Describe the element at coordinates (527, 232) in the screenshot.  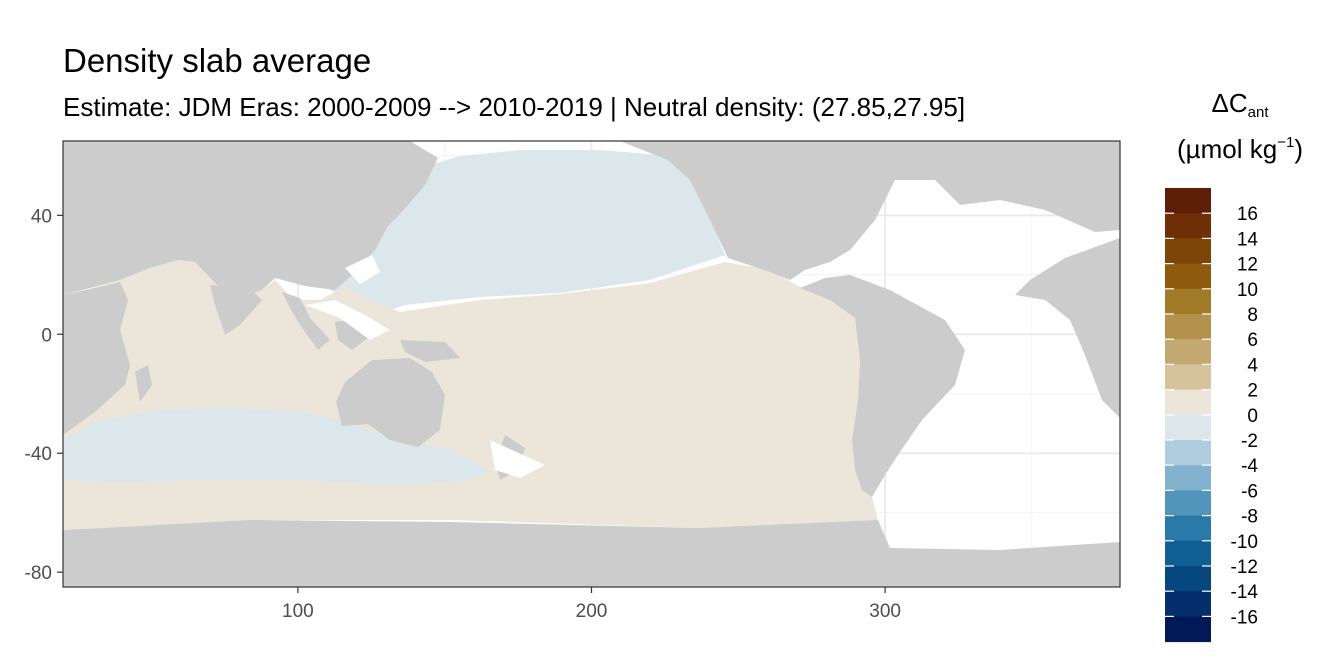
I see `ocean-north-pacific` at that location.